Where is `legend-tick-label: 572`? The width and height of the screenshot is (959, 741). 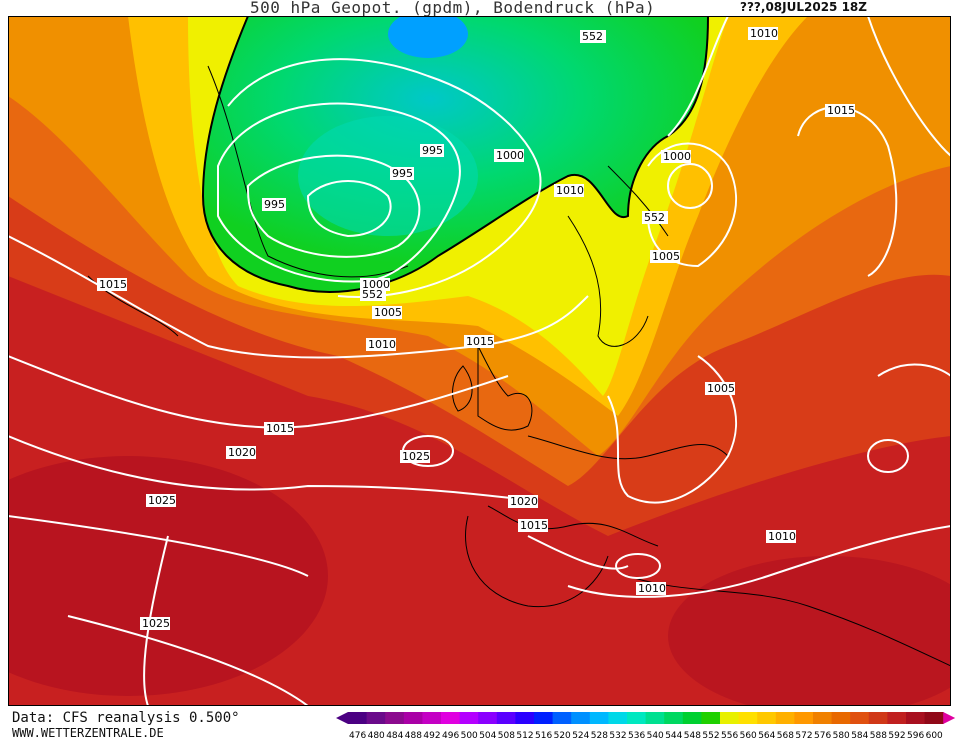
legend-tick-label: 572 is located at coordinates (803, 735).